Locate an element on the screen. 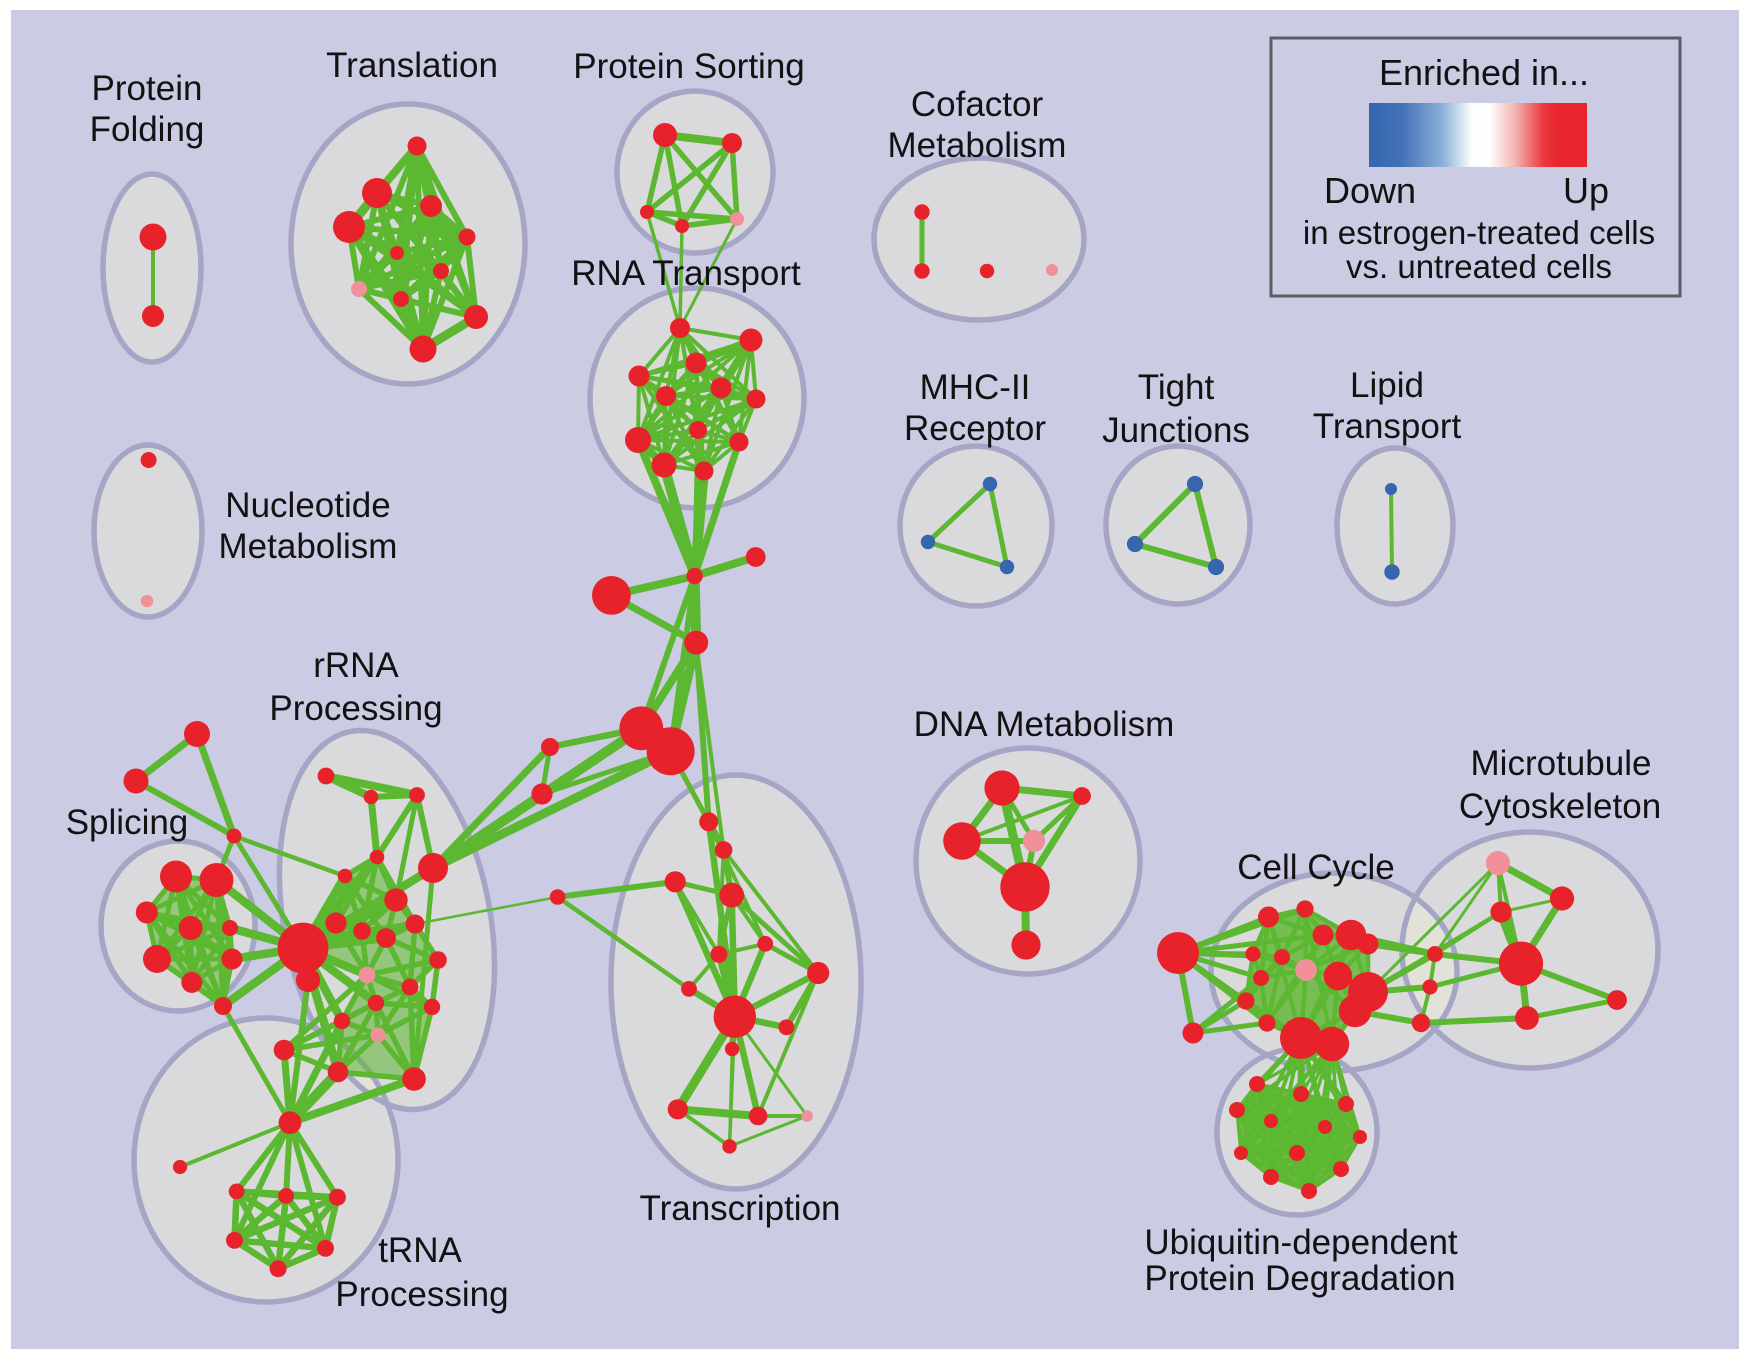  svg-text: Cell Cycle is located at coordinates (1316, 867).